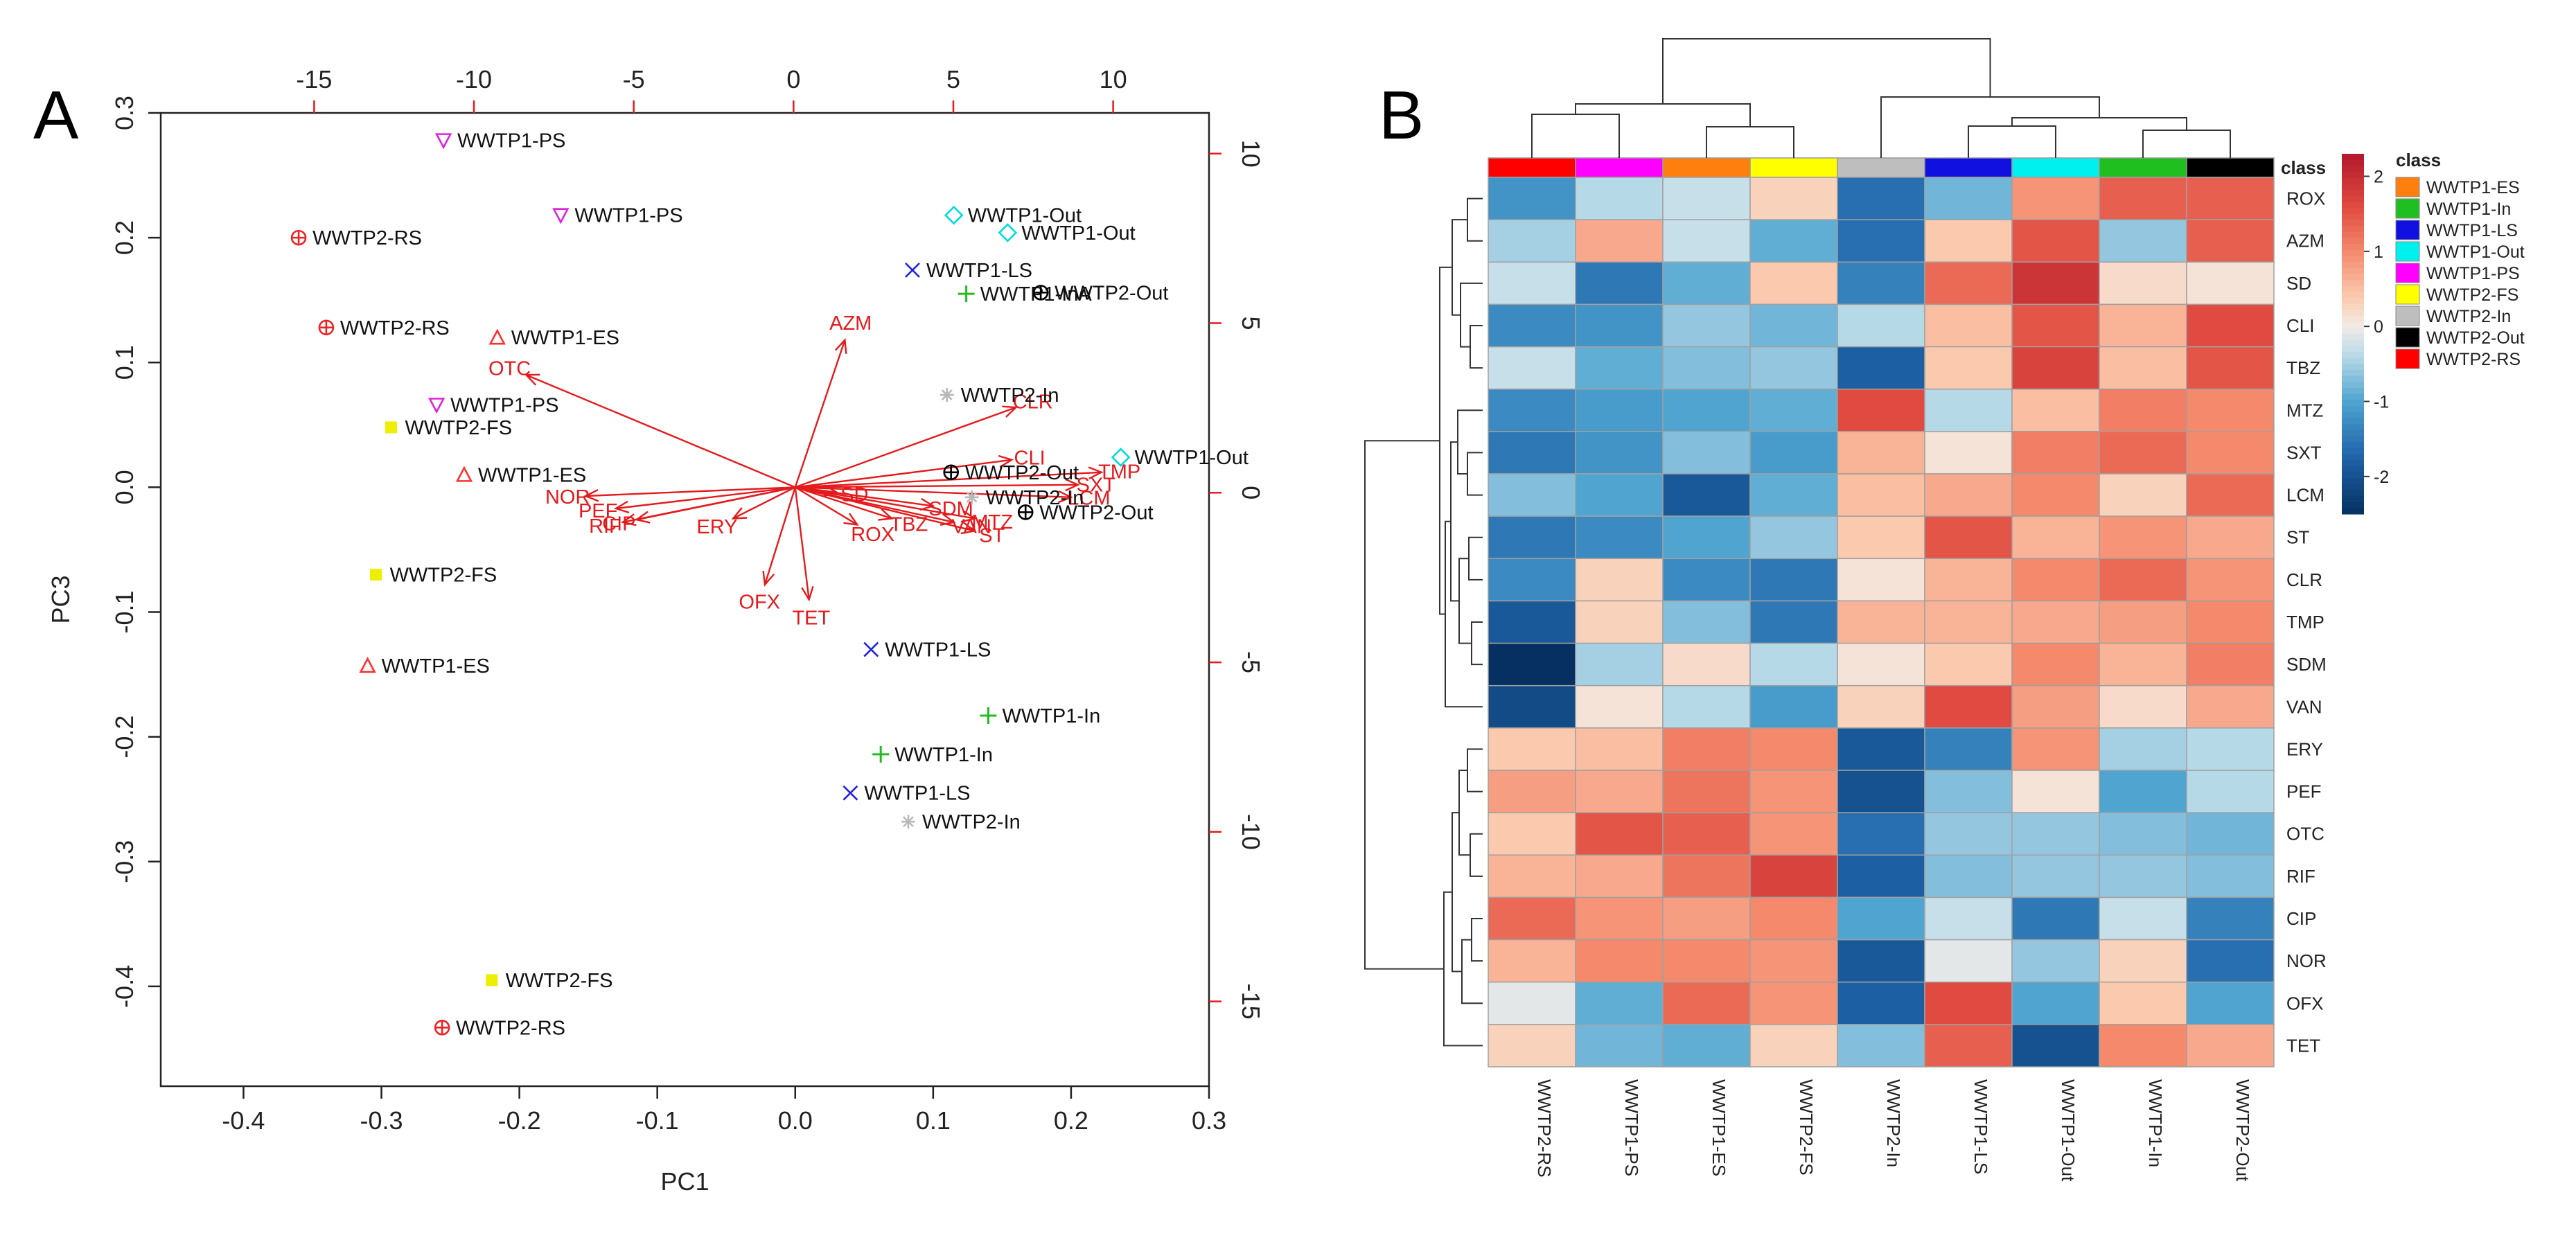 This screenshot has height=1240, width=2576. Describe the element at coordinates (872, 535) in the screenshot. I see `vector-label: ROX` at that location.